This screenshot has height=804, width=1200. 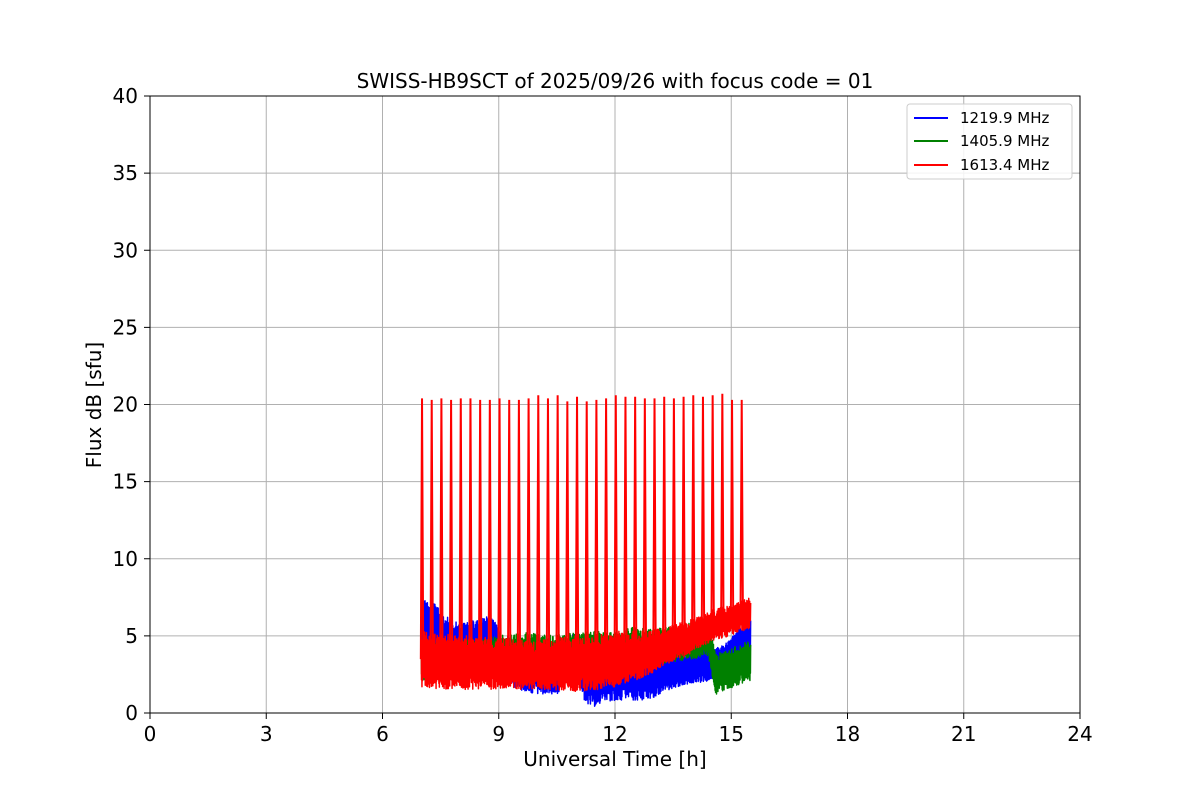 I want to click on x-tick-label: 6, so click(x=382, y=734).